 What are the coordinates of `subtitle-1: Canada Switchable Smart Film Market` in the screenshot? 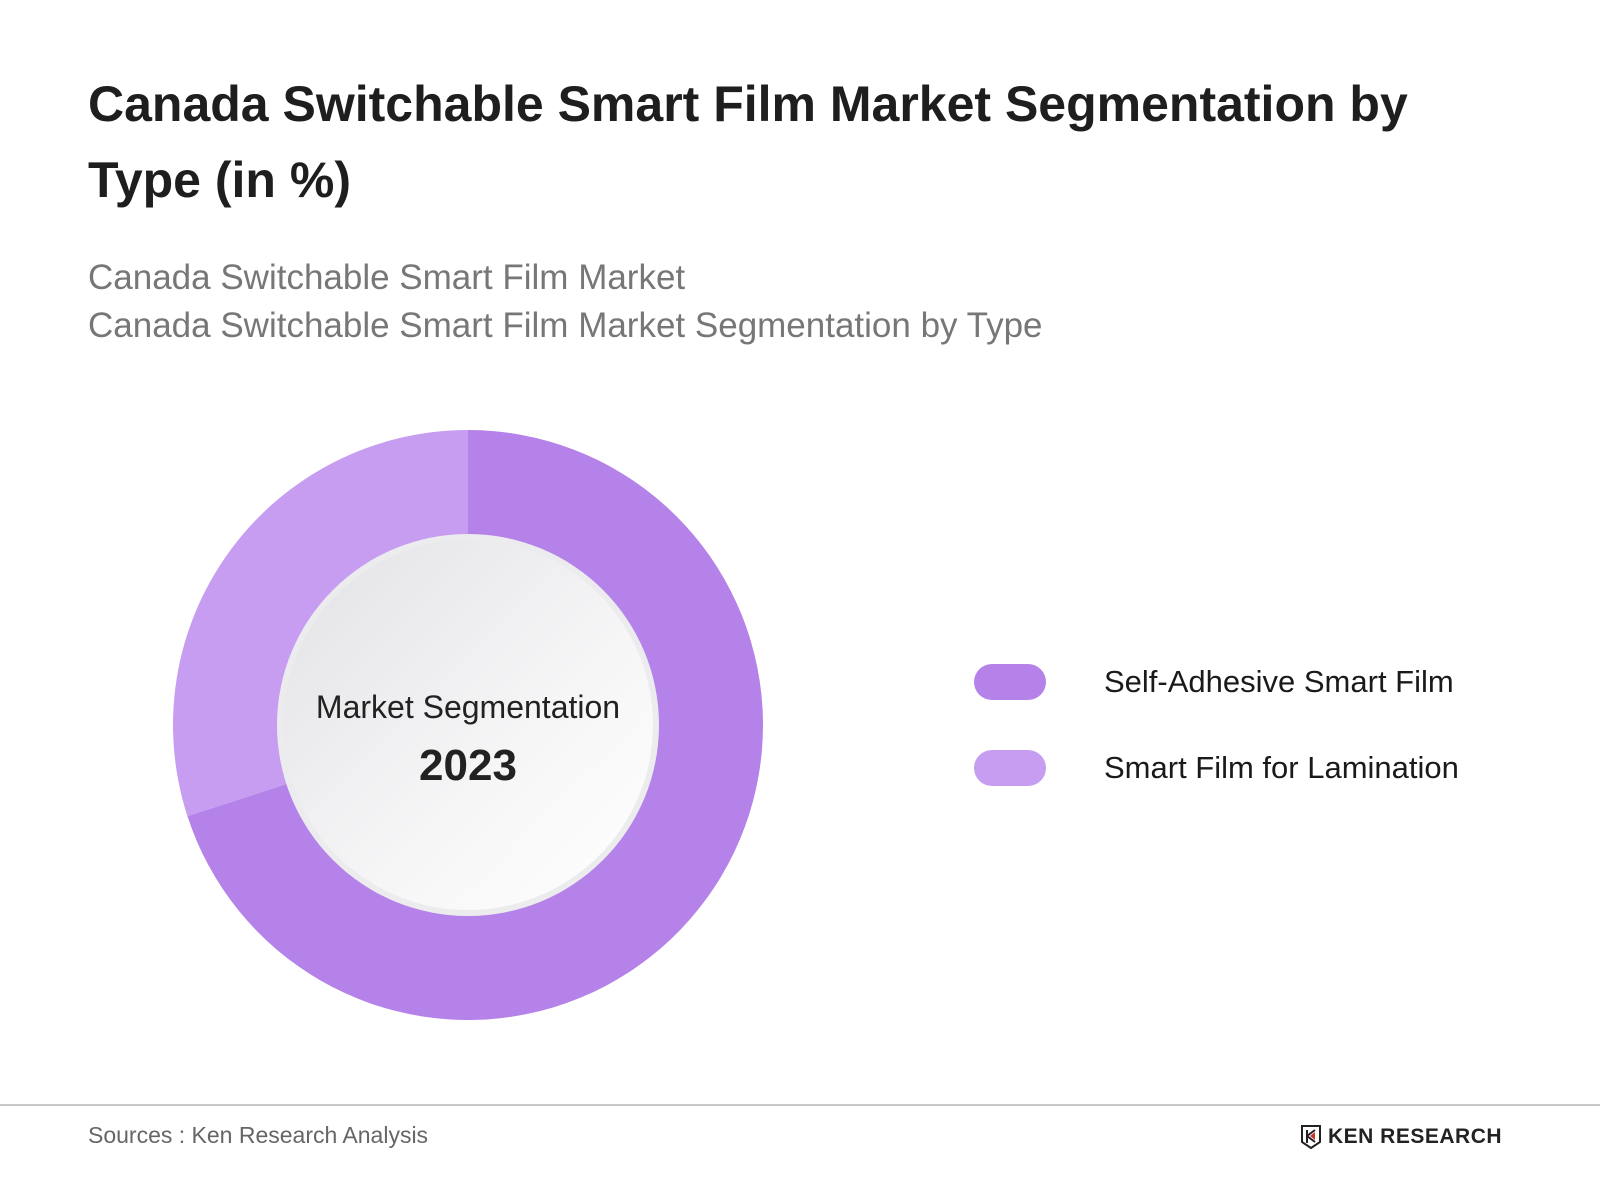 It's located at (387, 277).